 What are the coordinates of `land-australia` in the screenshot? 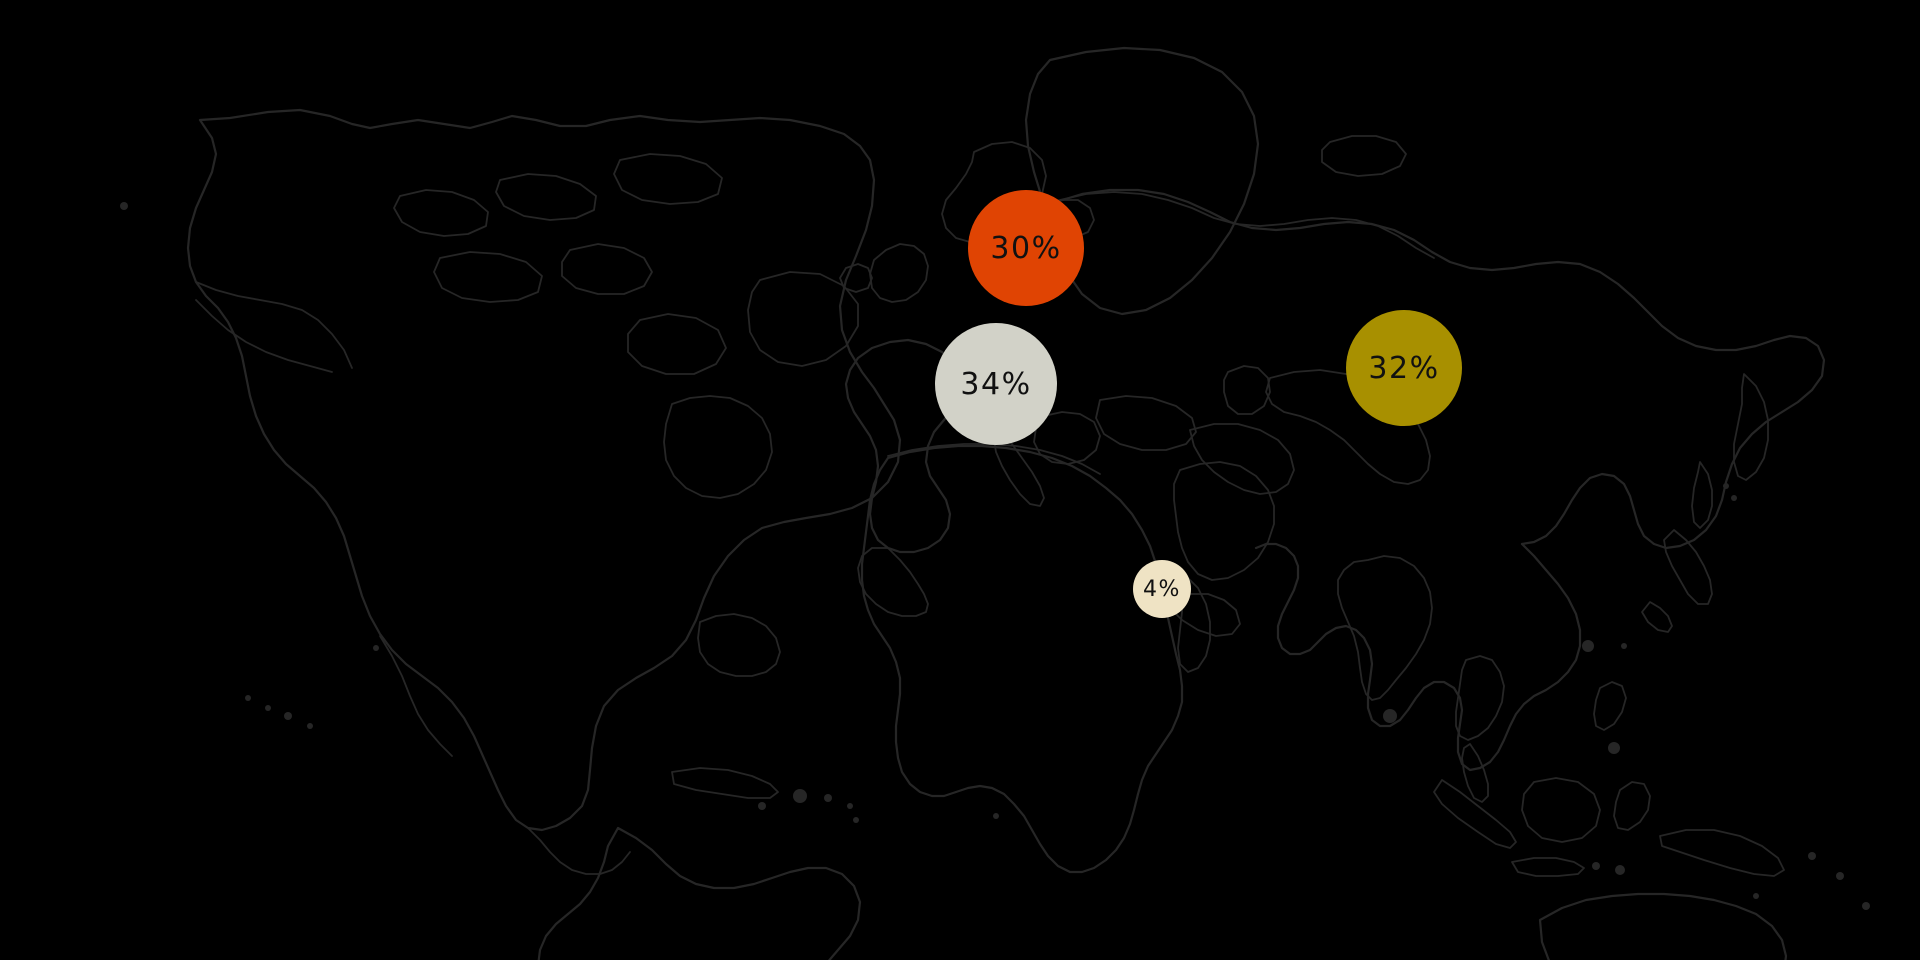 It's located at (1663, 926).